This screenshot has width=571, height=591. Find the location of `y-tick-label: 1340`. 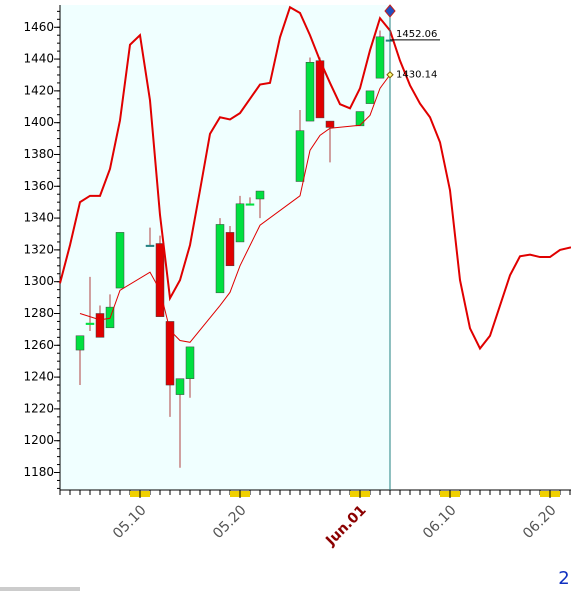

y-tick-label: 1340 is located at coordinates (38, 218).